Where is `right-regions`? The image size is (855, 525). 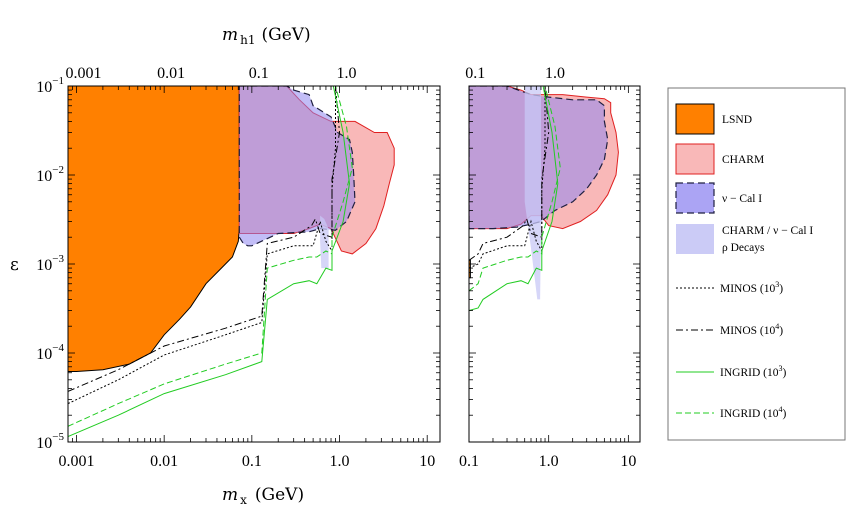
right-regions is located at coordinates (544, 193).